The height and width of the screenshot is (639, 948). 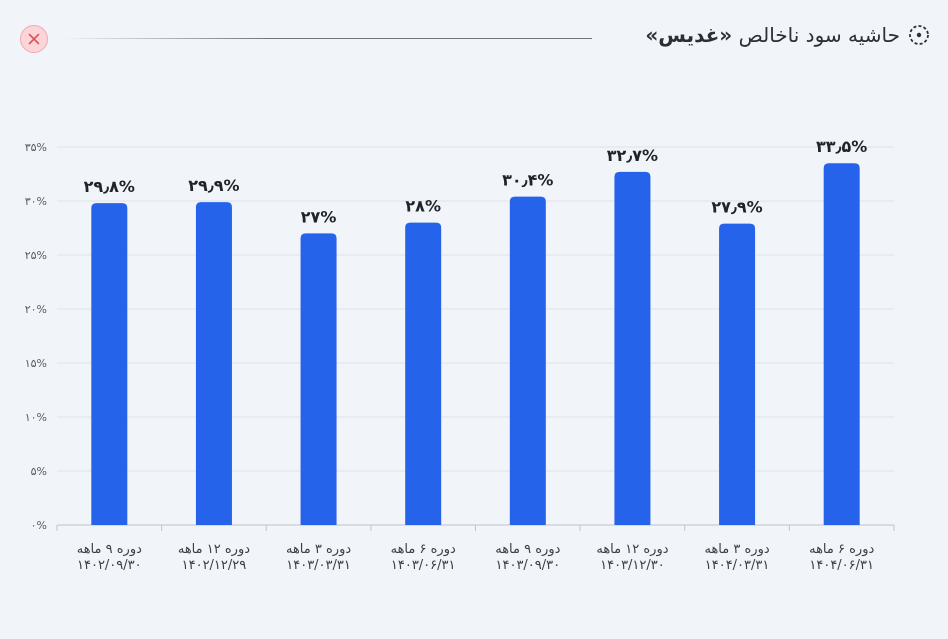 What do you see at coordinates (39, 525) in the screenshot?
I see `y-tick-label: ۰%` at bounding box center [39, 525].